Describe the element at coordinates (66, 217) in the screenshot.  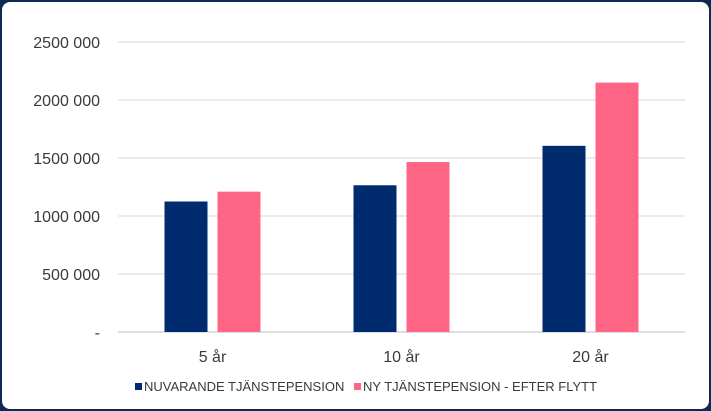
I see `y-tick-label: 1000 000` at that location.